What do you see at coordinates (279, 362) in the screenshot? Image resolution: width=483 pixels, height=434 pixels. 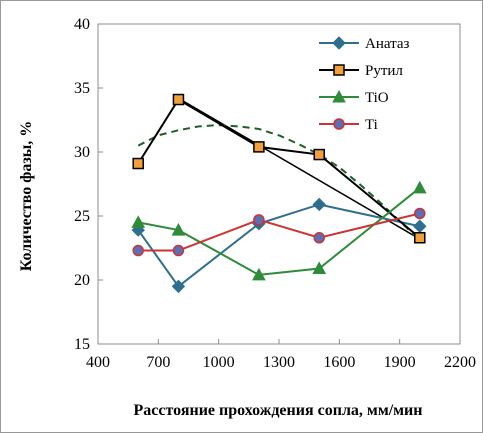 I see `x-tick-label: 1300` at bounding box center [279, 362].